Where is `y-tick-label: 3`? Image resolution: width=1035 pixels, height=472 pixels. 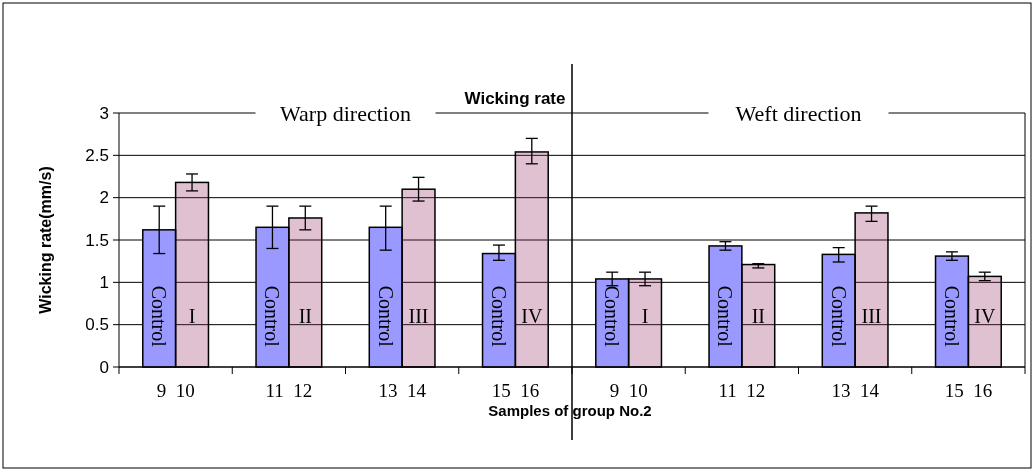
y-tick-label: 3 is located at coordinates (104, 113).